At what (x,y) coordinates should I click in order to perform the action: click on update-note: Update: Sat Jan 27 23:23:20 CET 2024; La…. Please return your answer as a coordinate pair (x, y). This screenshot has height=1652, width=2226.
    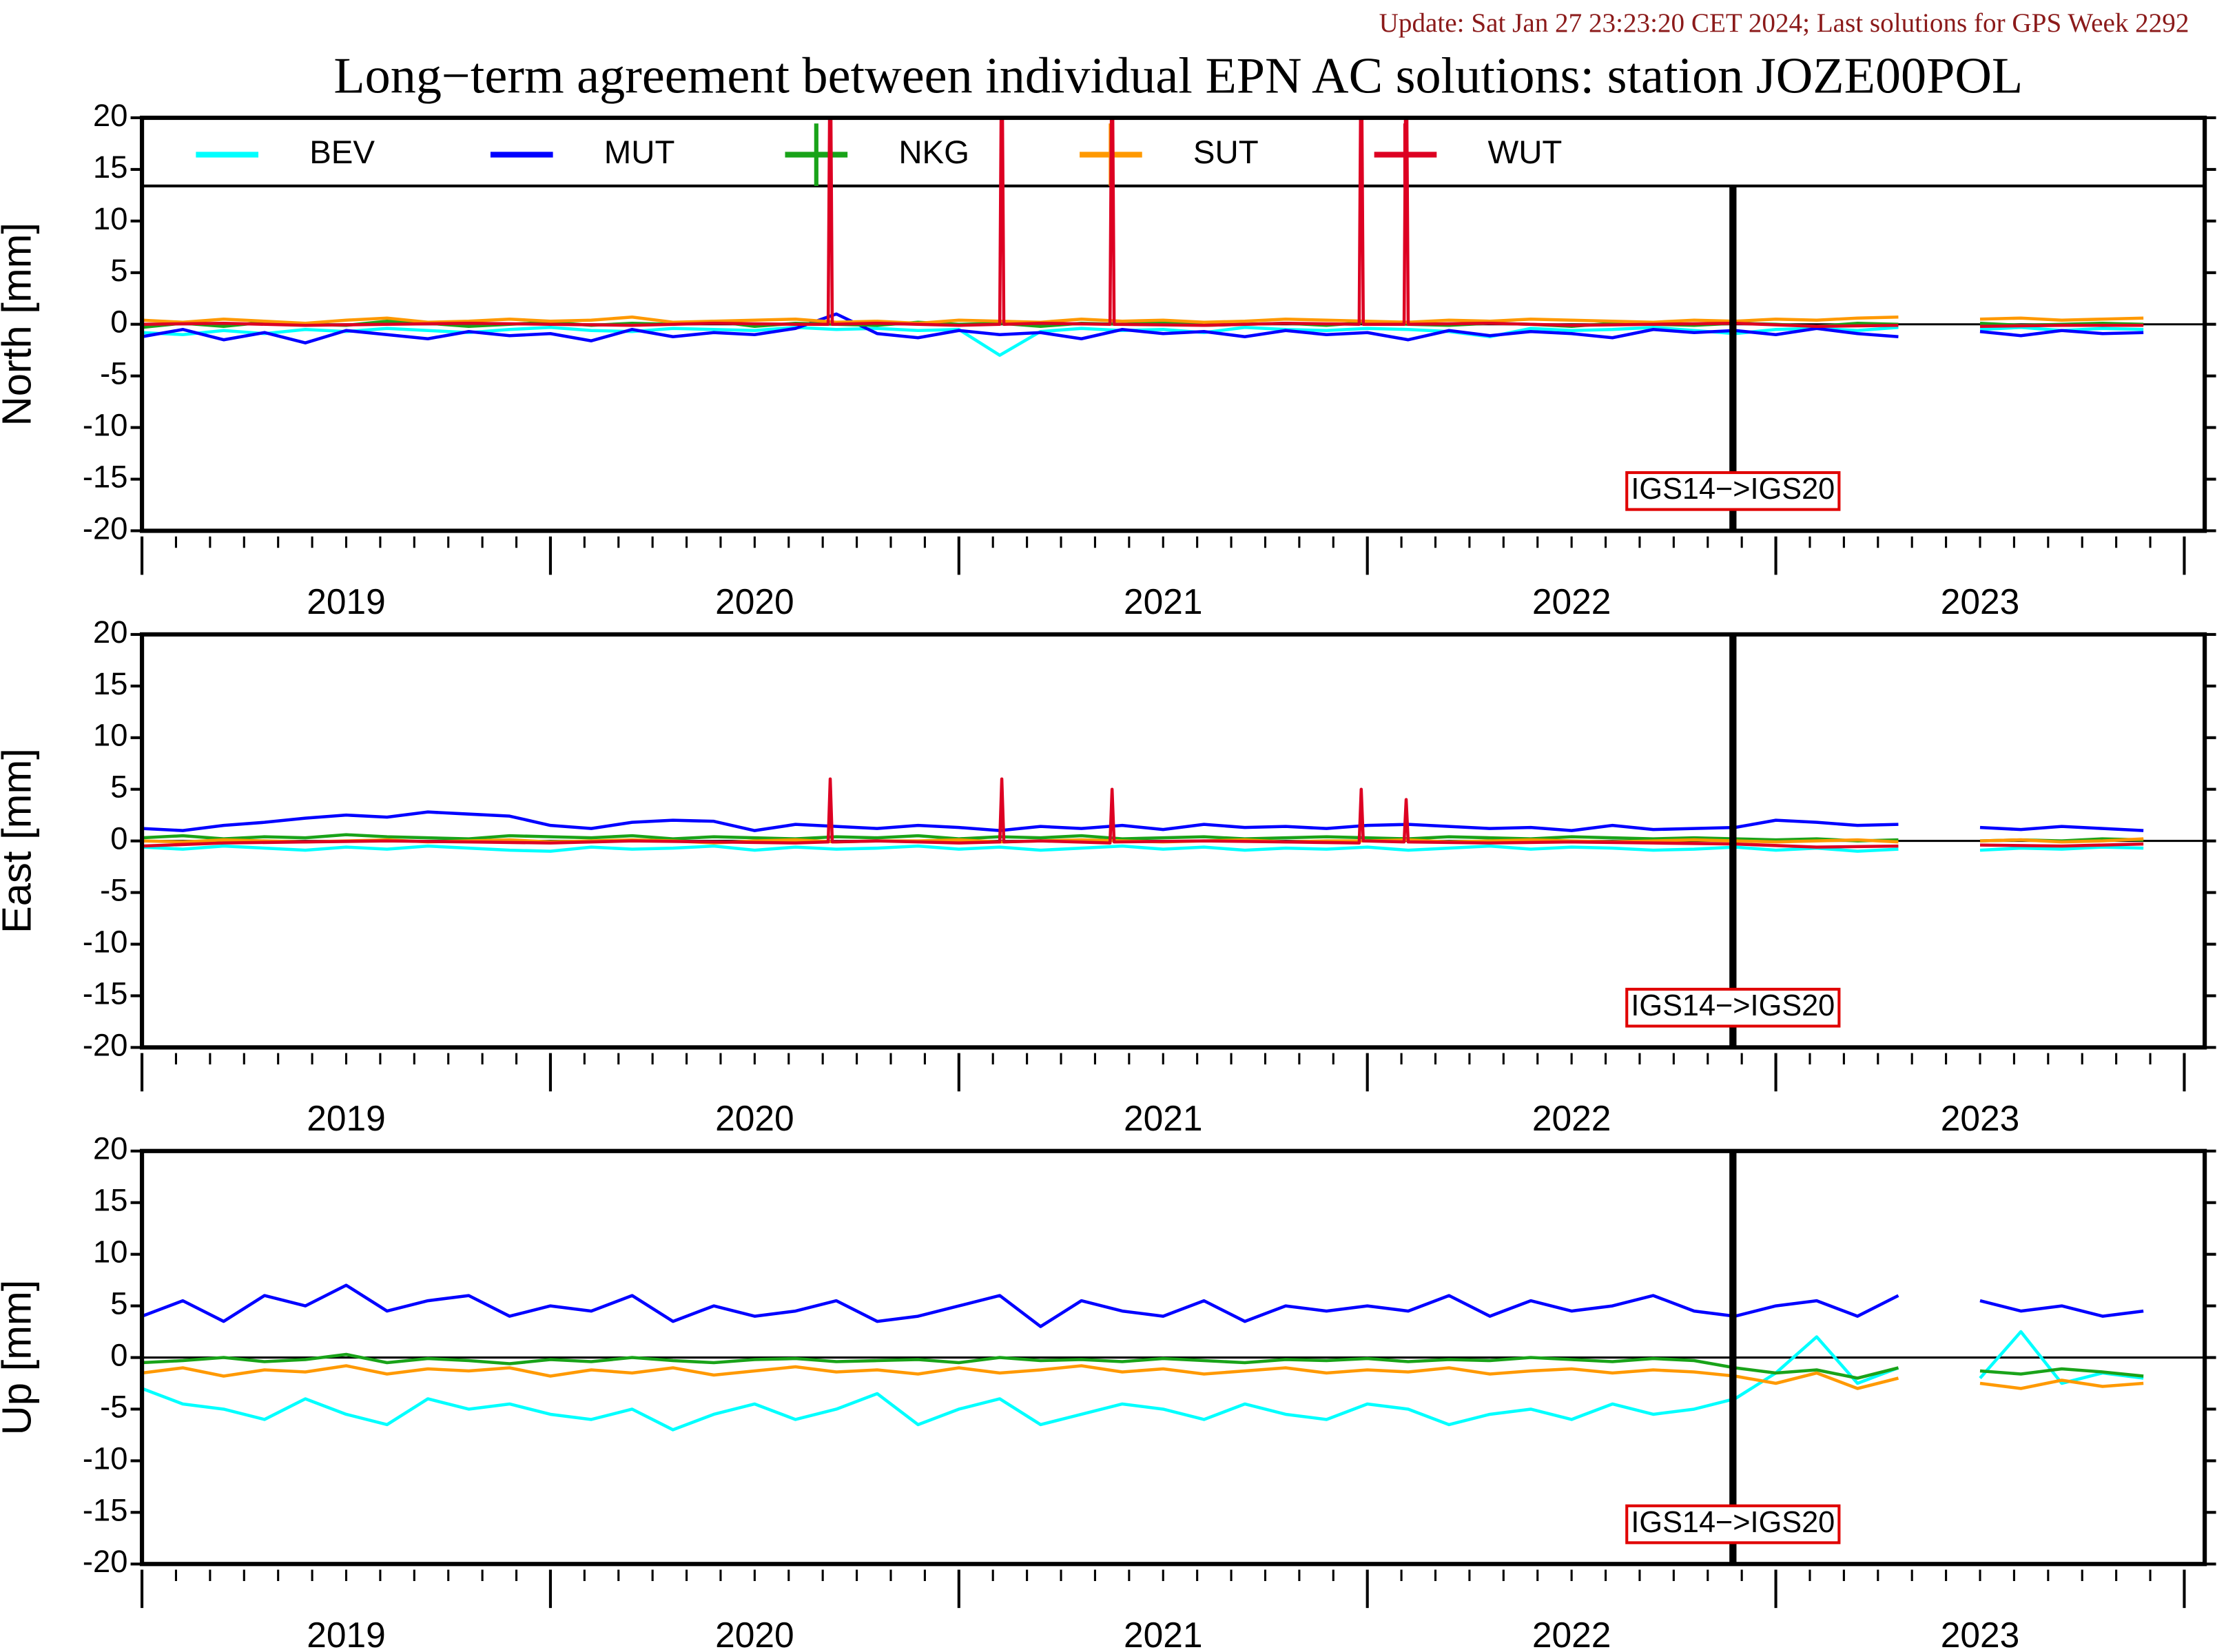
    Looking at the image, I should click on (1784, 23).